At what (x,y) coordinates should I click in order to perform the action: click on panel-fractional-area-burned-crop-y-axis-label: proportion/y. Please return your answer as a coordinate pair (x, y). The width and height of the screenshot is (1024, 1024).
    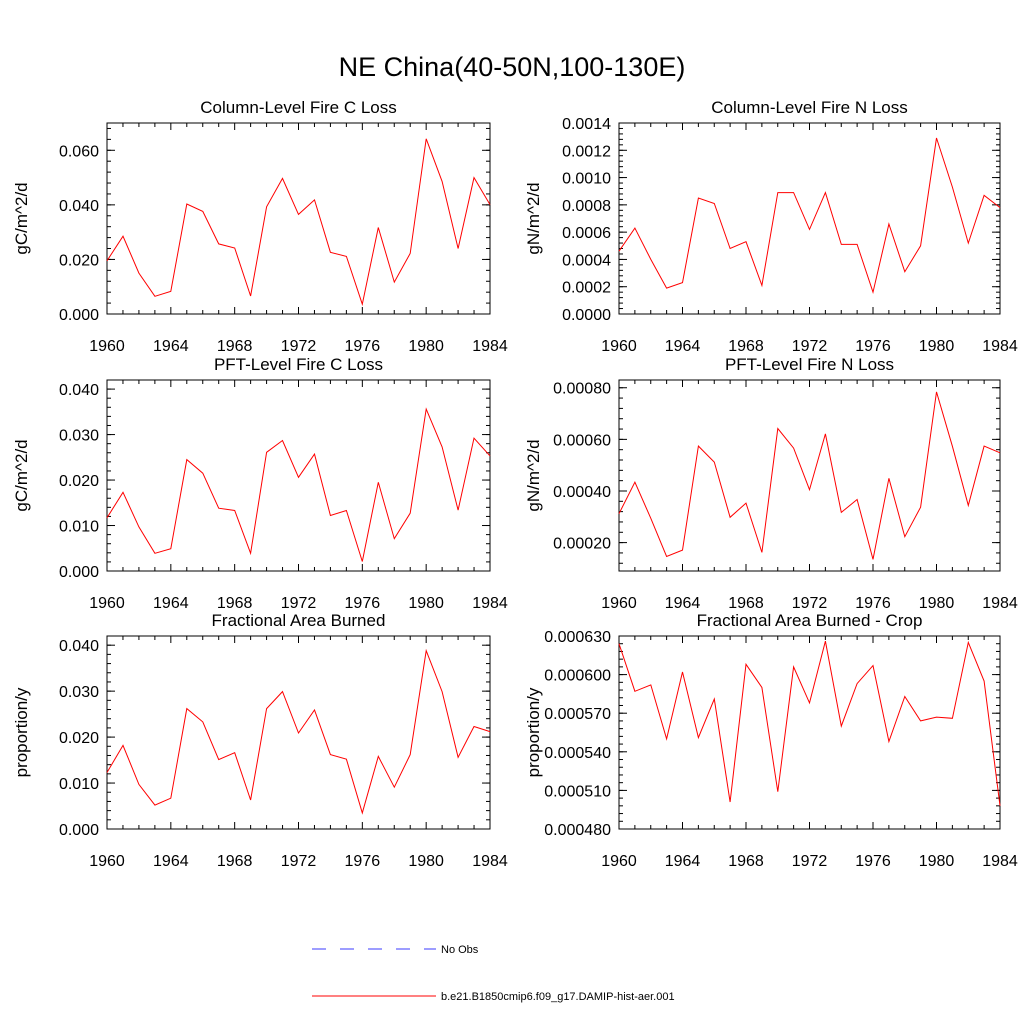
    Looking at the image, I should click on (533, 732).